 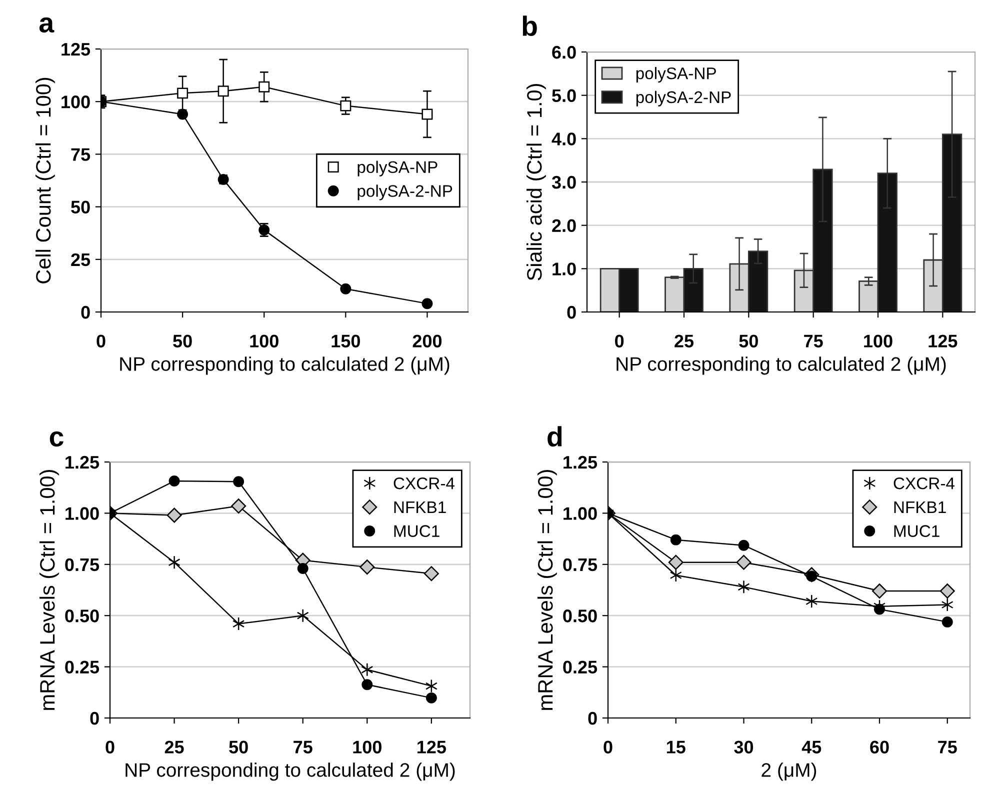 I want to click on x-tick-label: 15, so click(x=676, y=747).